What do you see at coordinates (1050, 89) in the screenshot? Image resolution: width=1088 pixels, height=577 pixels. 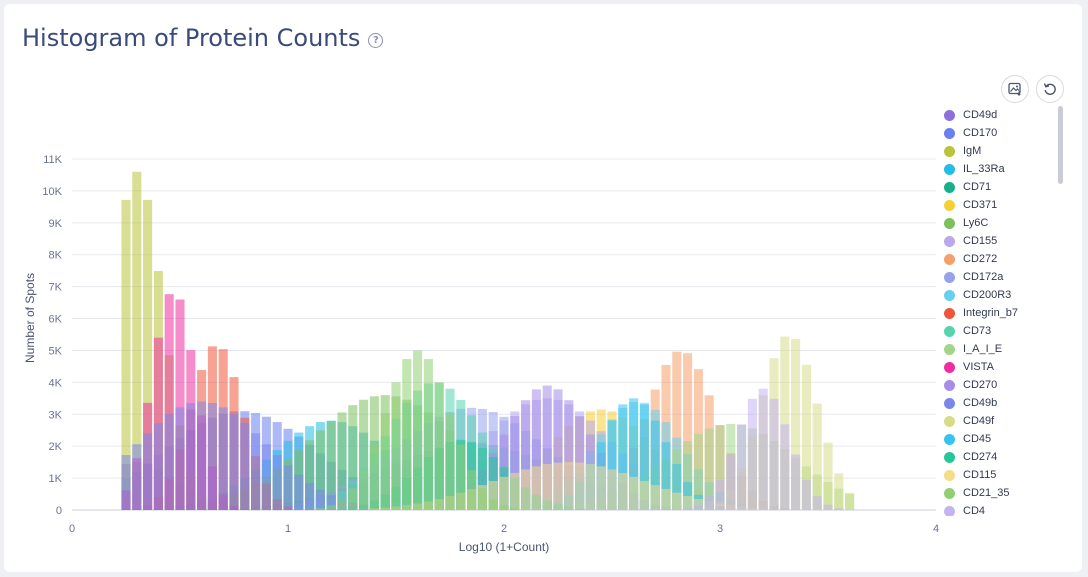 I see `reset-button` at bounding box center [1050, 89].